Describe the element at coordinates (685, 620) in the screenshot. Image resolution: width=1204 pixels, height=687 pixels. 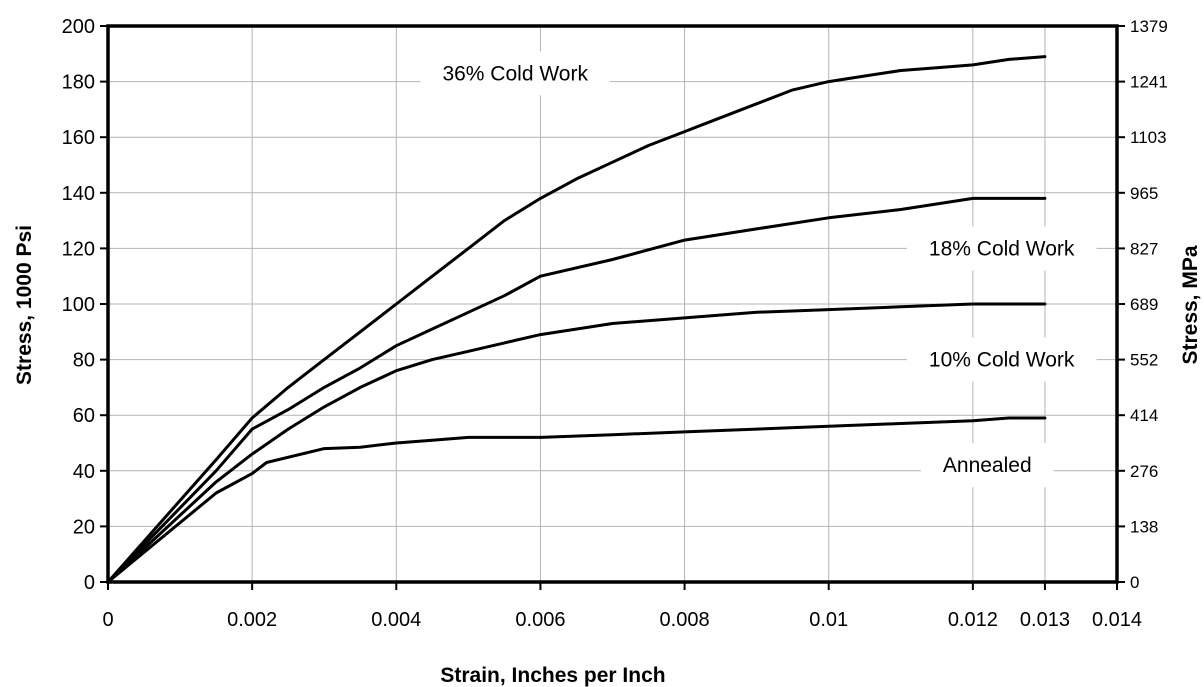
I see `x-tick-label: 0.008` at that location.